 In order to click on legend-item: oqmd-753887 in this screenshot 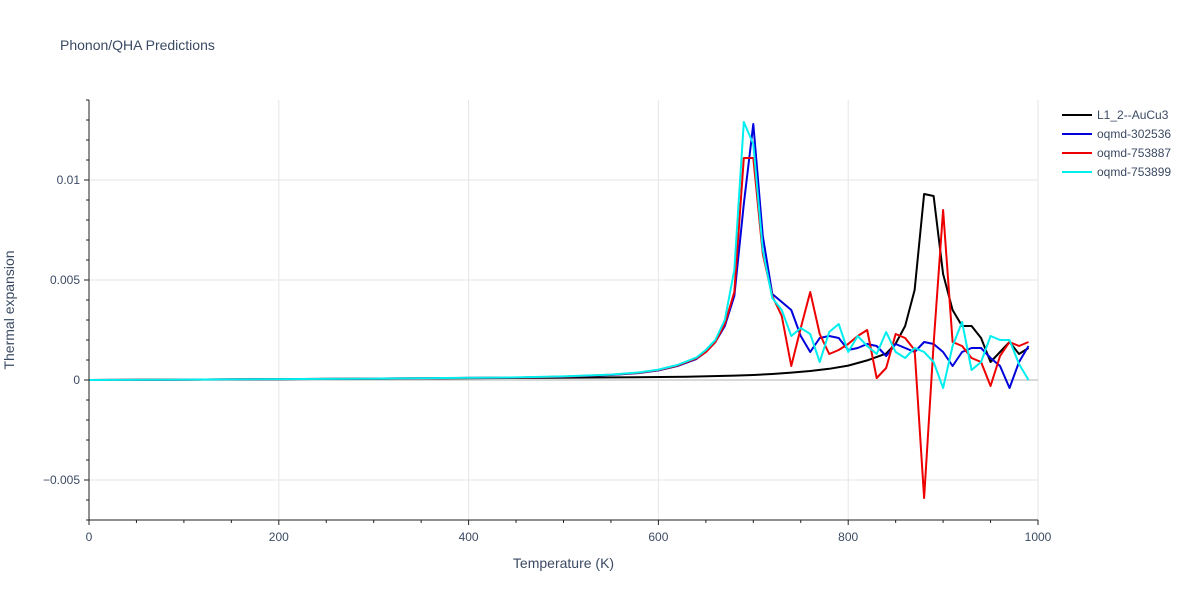, I will do `click(1116, 153)`.